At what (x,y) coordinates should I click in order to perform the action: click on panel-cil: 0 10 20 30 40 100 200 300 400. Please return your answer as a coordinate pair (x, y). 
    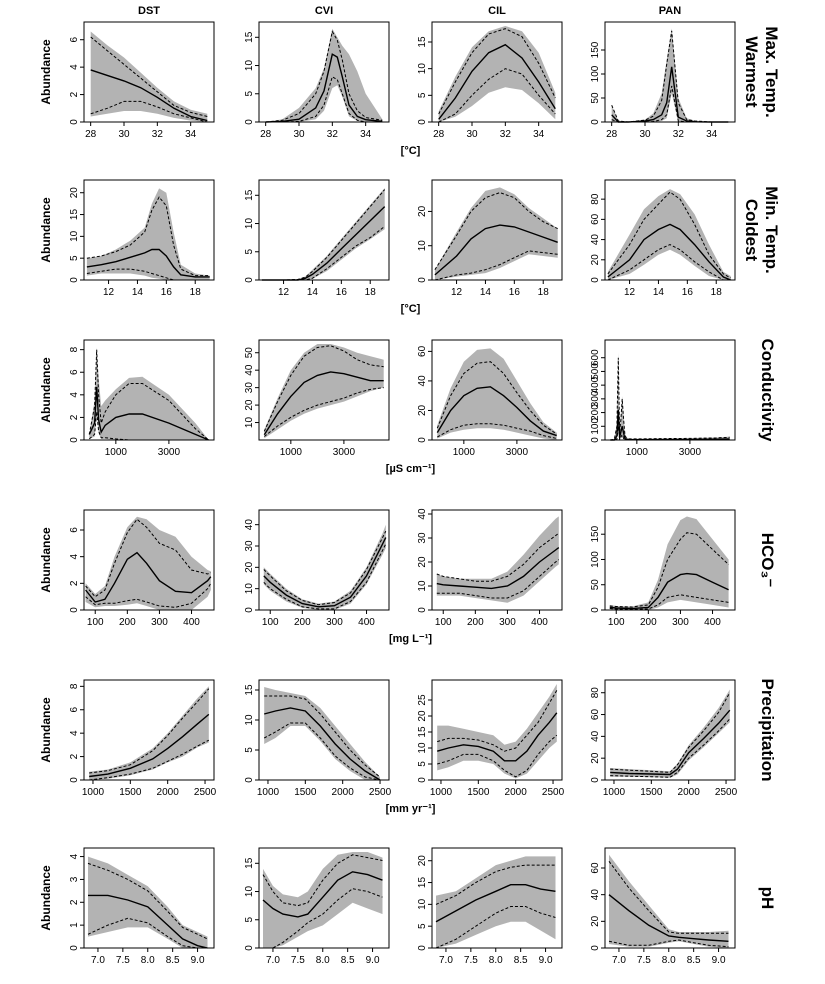
    Looking at the image, I should click on (490, 568).